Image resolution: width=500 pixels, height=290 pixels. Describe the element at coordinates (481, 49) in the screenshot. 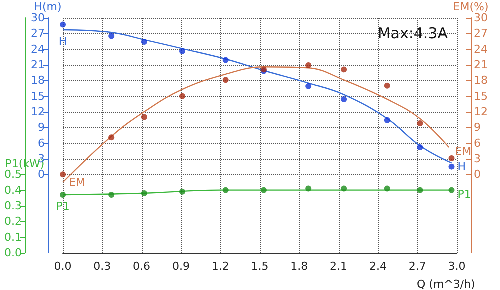

I see `y2-tick-label: 24` at that location.